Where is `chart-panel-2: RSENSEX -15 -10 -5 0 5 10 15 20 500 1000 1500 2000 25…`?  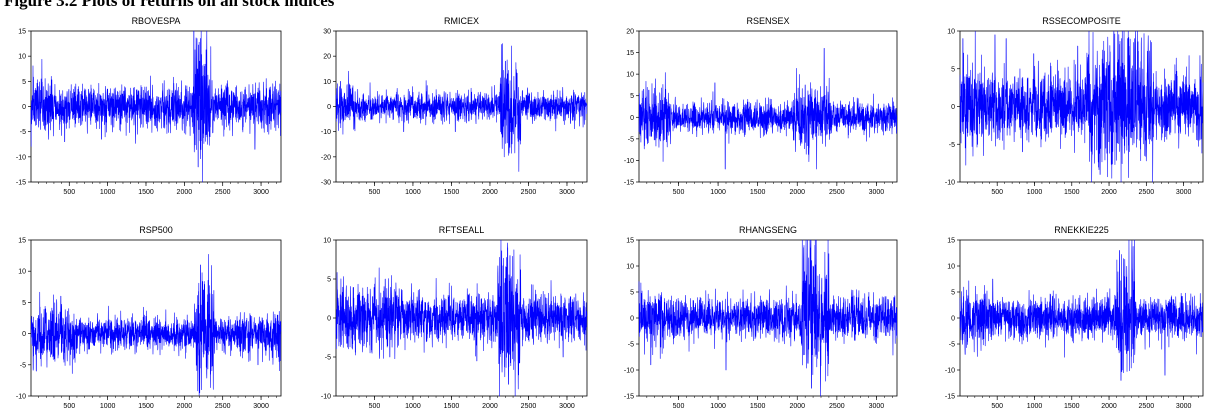 chart-panel-2: RSENSEX -15 -10 -5 0 5 10 15 20 500 1000 1500 2000 25… is located at coordinates (761, 106).